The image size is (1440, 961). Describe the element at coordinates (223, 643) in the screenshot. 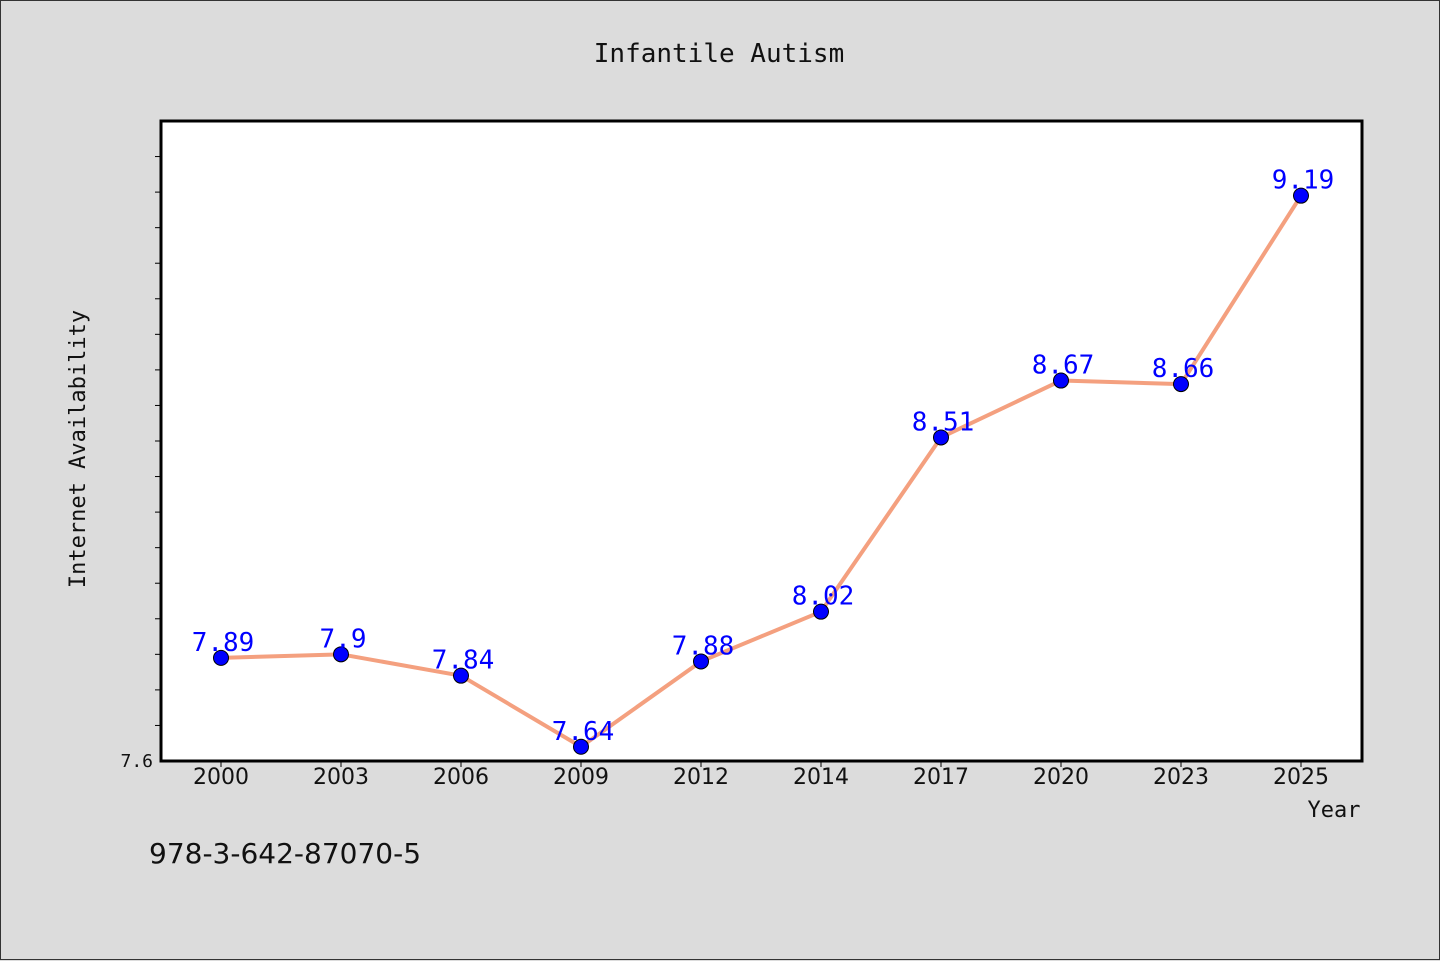

I see `data-label: 7.89` at that location.